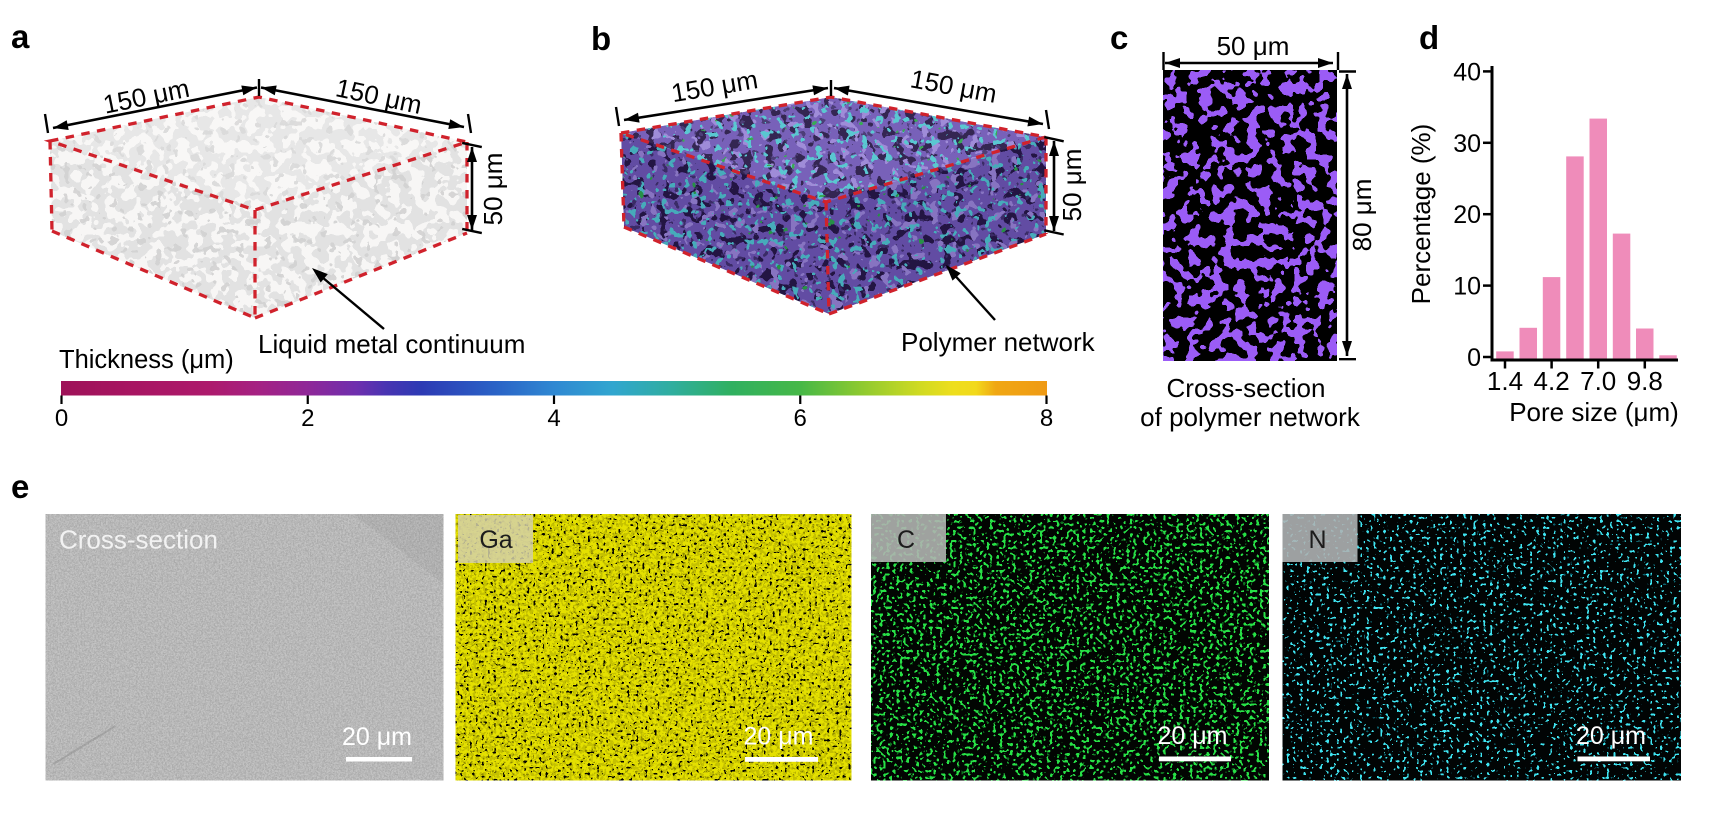 Image resolution: width=1714 pixels, height=825 pixels. Describe the element at coordinates (1429, 37) in the screenshot. I see `svg-text: d` at that location.